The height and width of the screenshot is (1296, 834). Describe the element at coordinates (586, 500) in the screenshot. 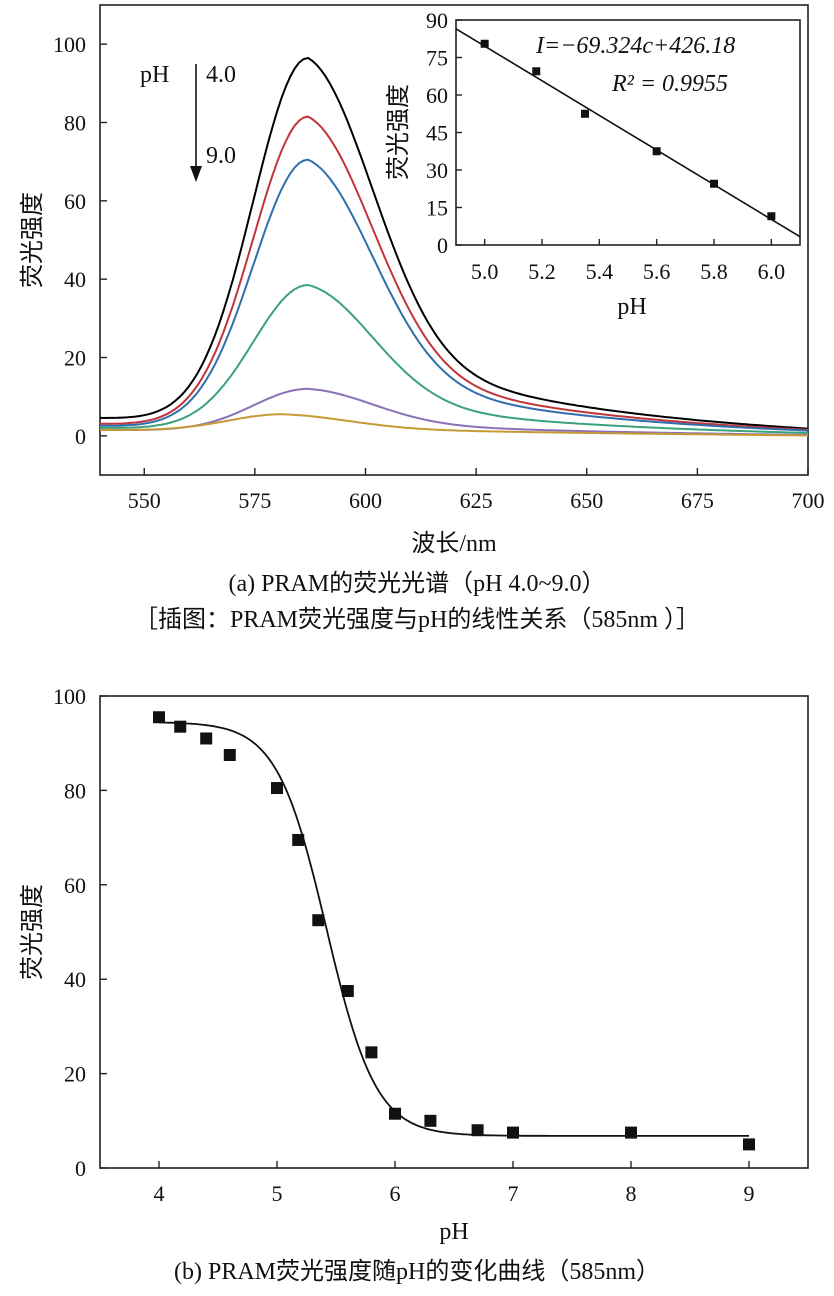

I see `panel-a-xtick-label: 650` at that location.